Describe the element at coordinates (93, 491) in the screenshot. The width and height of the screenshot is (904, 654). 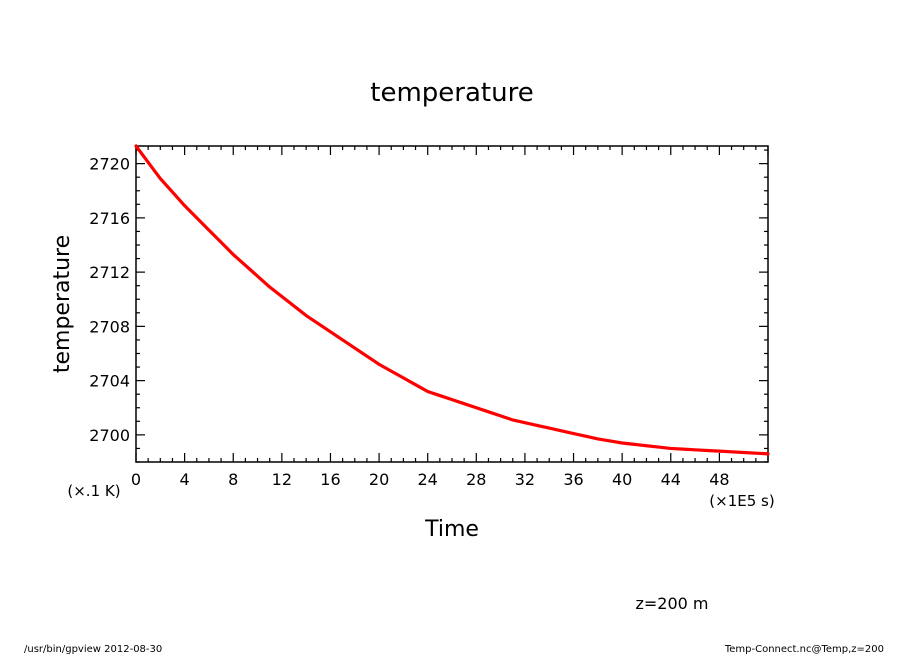
I see `y-unit-label: (×.1 K)` at that location.